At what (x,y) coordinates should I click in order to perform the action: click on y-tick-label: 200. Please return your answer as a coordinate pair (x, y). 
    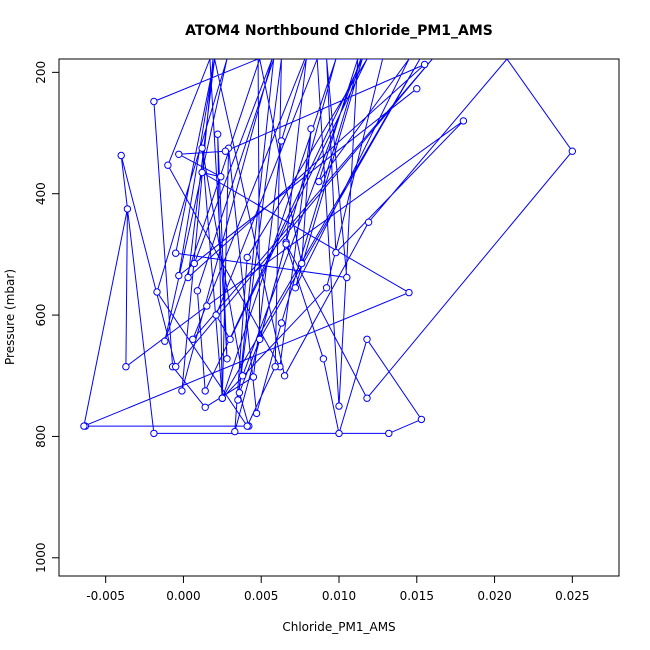
    Looking at the image, I should click on (41, 72).